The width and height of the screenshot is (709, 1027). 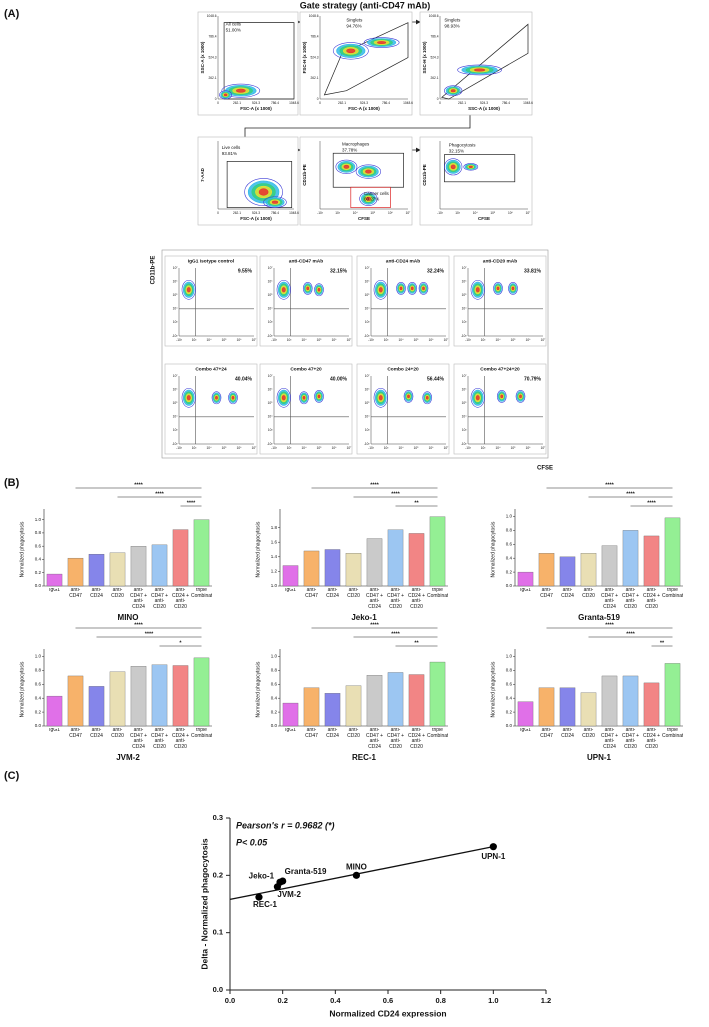 What do you see at coordinates (259, 184) in the screenshot?
I see `gate` at bounding box center [259, 184].